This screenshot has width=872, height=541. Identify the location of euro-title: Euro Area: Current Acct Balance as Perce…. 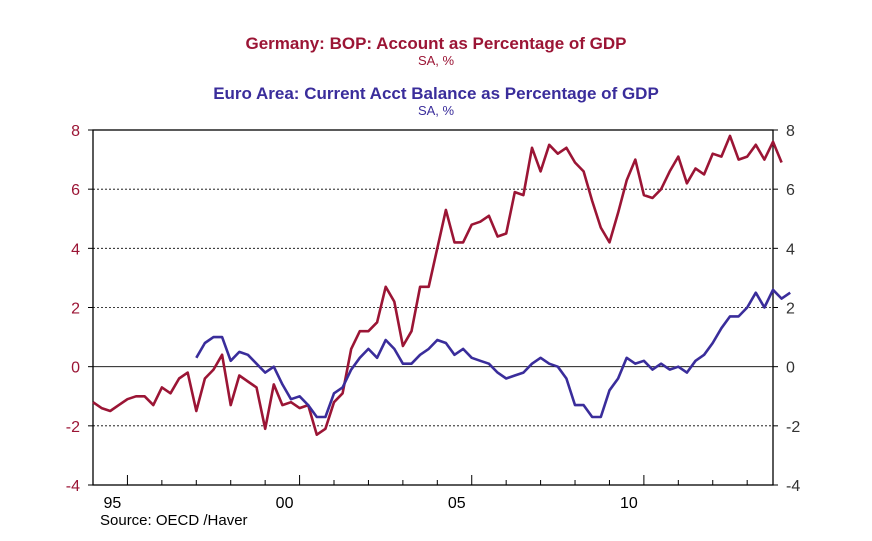
(436, 93).